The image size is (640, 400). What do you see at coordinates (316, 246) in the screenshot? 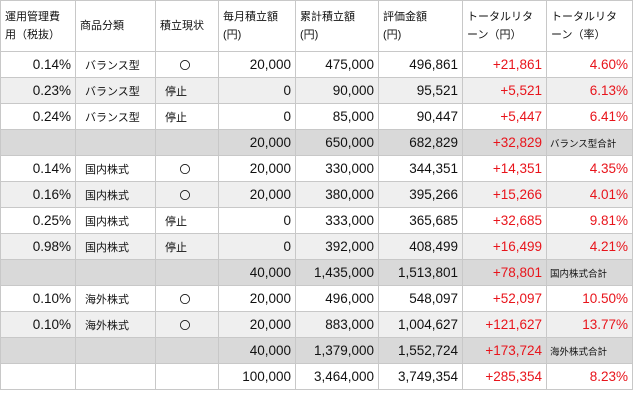
I see `data-row: 0.98% 国内株式 停止 0 392,000 408,499 +16,499 4.21%` at bounding box center [316, 246].